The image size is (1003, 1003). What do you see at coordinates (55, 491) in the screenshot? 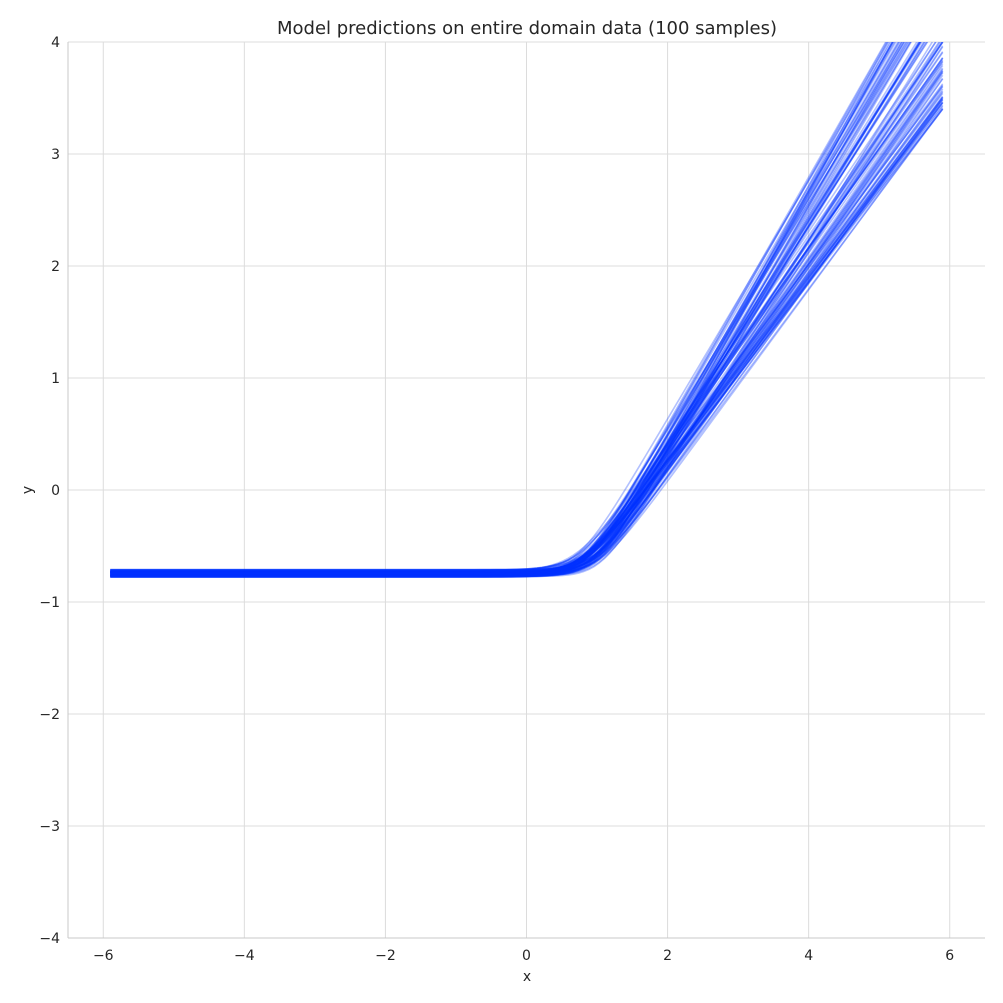
I see `y-tick-label: 0` at bounding box center [55, 491].